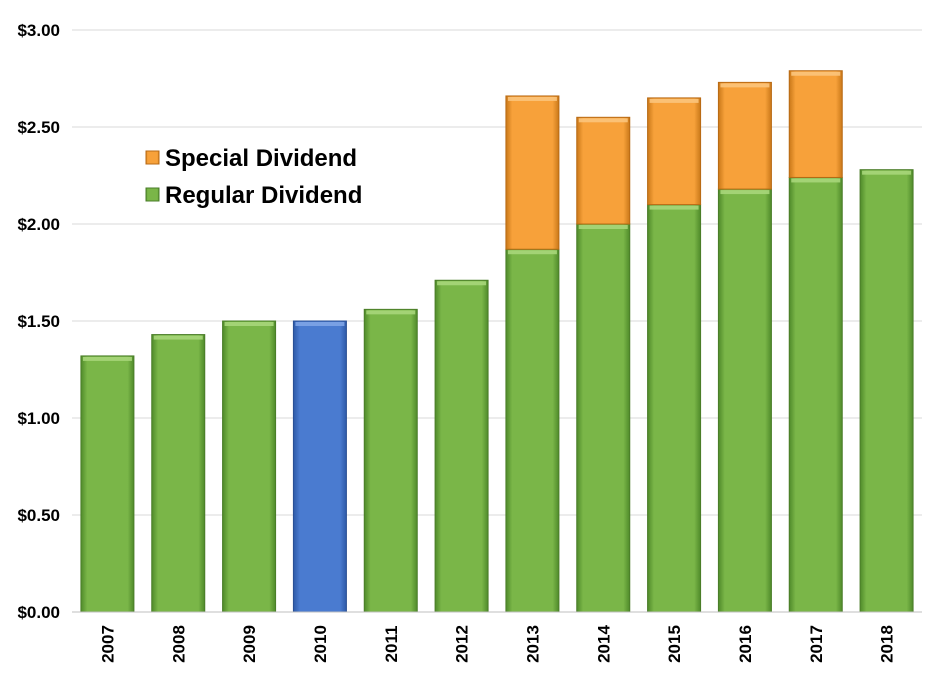 Image resolution: width=934 pixels, height=686 pixels. What do you see at coordinates (744, 400) in the screenshot?
I see `bar-regular-2016` at bounding box center [744, 400].